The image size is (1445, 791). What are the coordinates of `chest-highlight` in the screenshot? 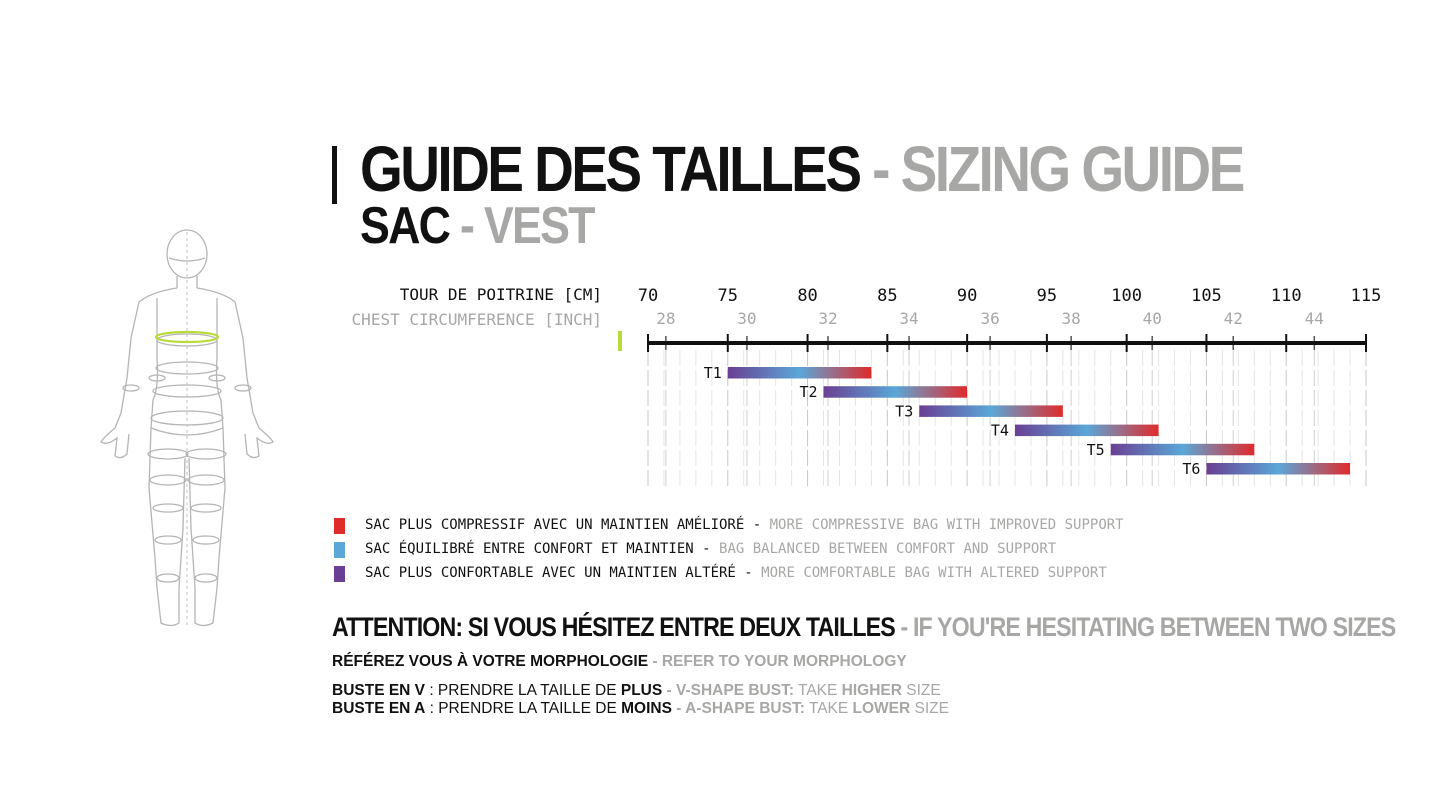 It's located at (187, 337).